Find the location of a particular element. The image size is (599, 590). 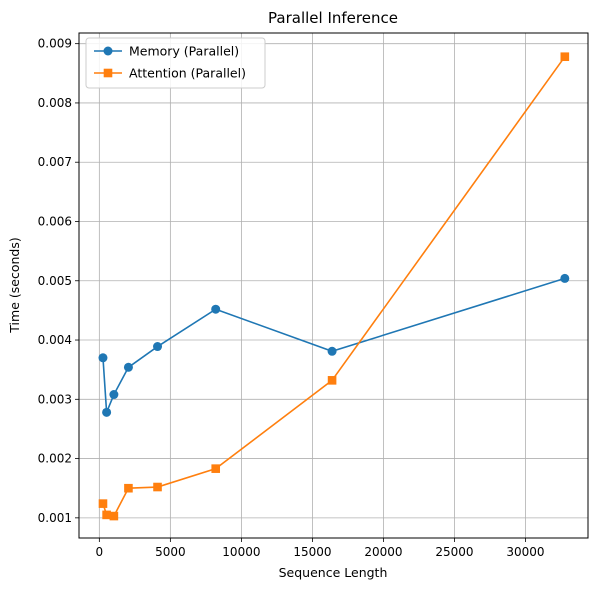

x-tick-label: 0 is located at coordinates (100, 552).